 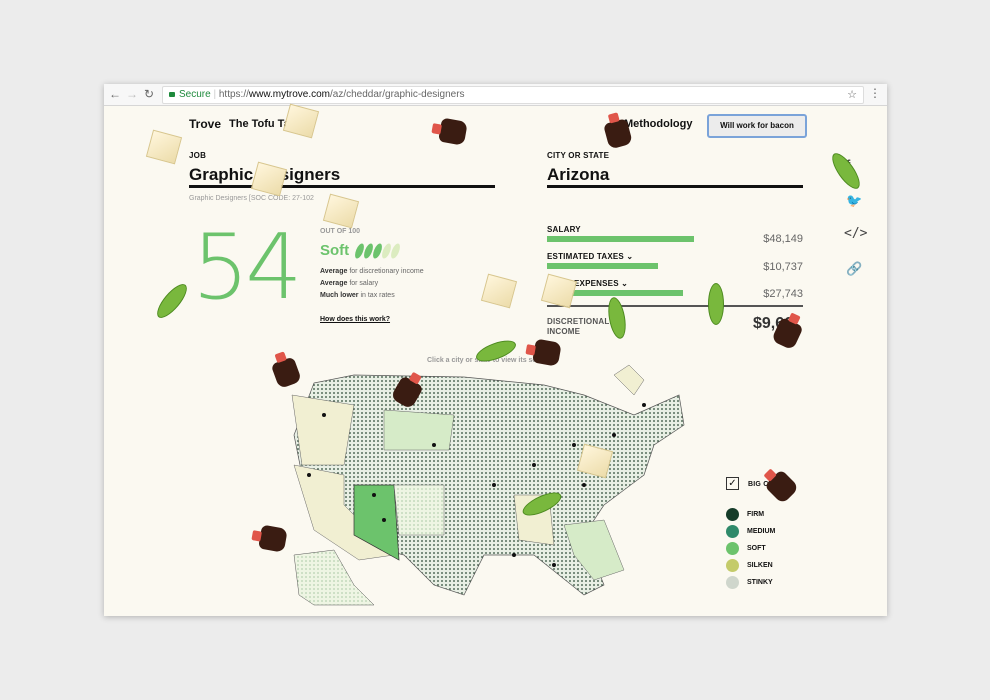 I want to click on url-path: /az/cheddar/graphic-designers, so click(x=397, y=94).